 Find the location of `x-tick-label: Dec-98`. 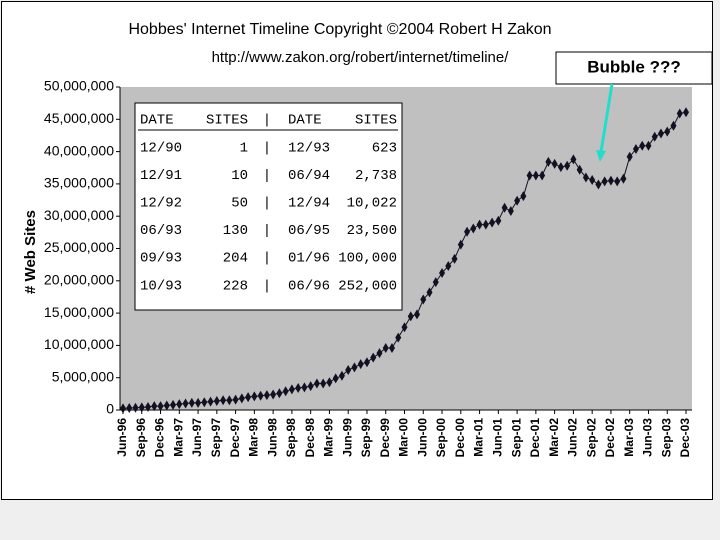

x-tick-label: Dec-98 is located at coordinates (310, 438).